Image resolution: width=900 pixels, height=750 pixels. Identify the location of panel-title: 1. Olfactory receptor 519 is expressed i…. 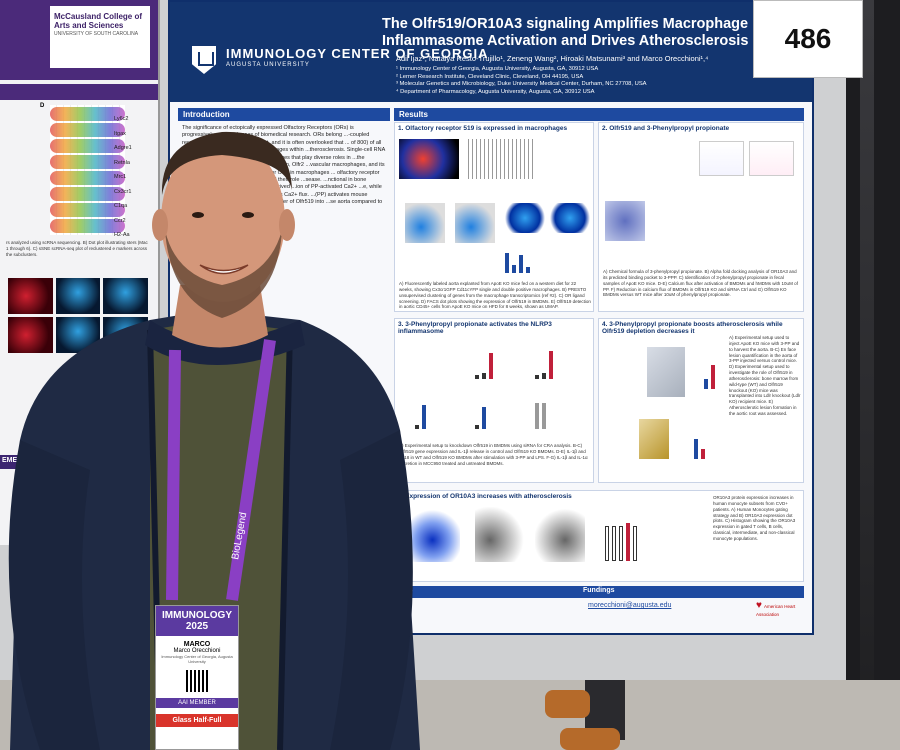
(483, 128).